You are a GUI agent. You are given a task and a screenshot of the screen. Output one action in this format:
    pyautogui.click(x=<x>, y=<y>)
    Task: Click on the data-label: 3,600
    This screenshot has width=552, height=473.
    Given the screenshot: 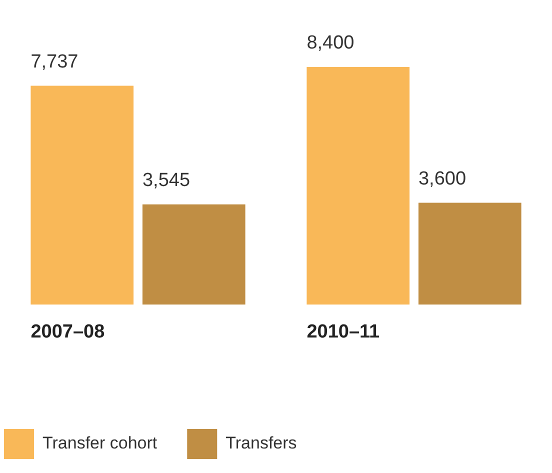 What is the action you would take?
    pyautogui.click(x=442, y=179)
    